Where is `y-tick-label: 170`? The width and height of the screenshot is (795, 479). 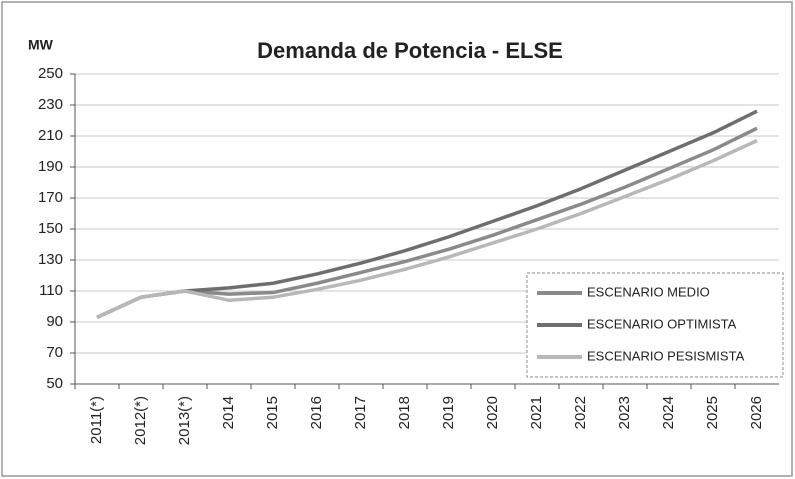
y-tick-label: 170 is located at coordinates (50, 197).